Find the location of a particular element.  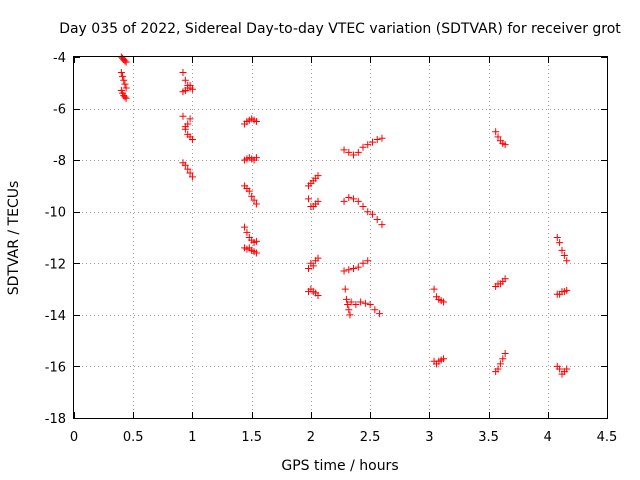

series-s03 is located at coordinates (123, 94).